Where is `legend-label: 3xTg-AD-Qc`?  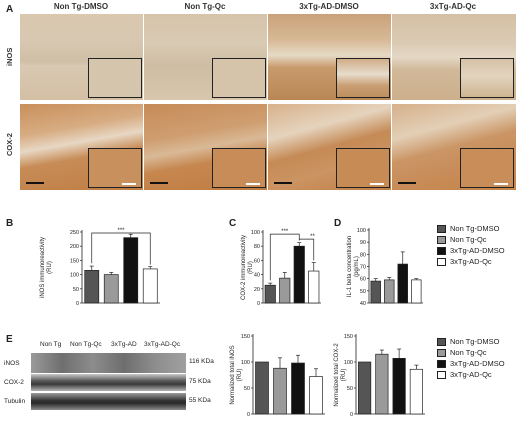
legend-label: 3xTg-AD-Qc is located at coordinates (471, 261).